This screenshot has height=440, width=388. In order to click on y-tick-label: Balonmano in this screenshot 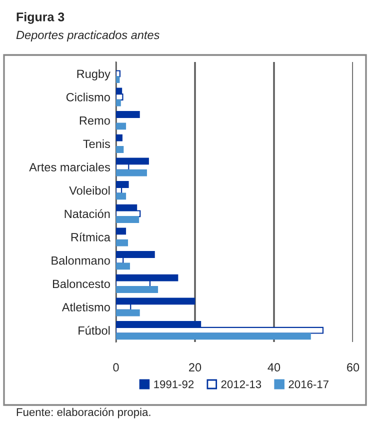, I will do `click(81, 260)`.